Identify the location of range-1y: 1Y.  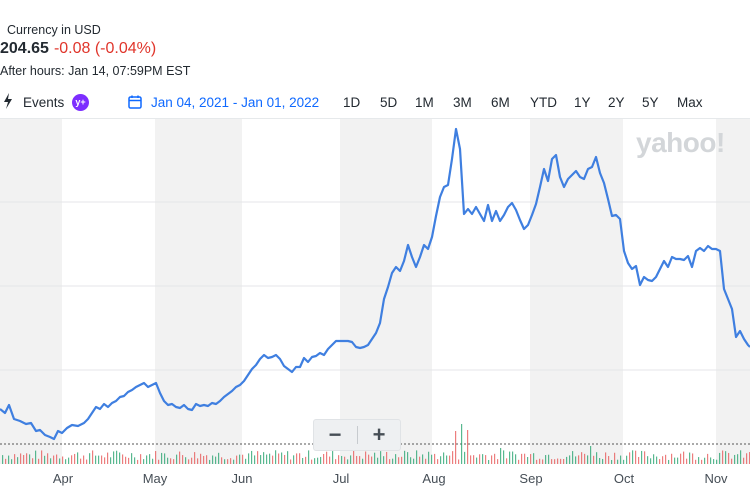
(582, 102).